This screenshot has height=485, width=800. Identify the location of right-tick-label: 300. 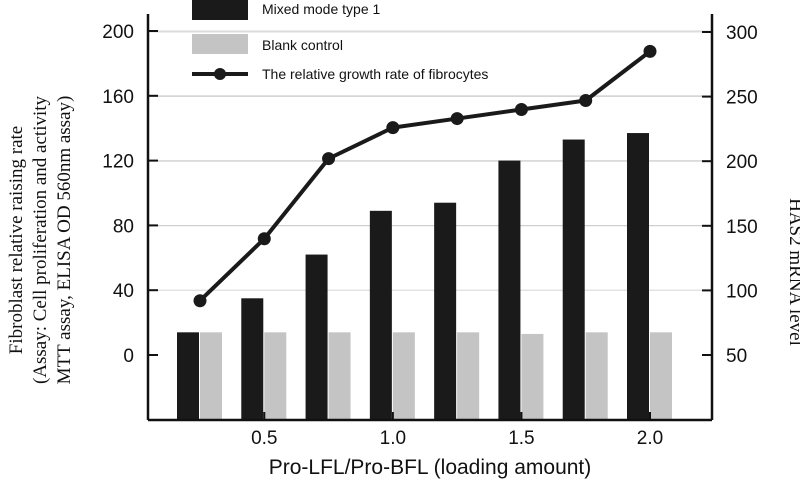
(742, 33).